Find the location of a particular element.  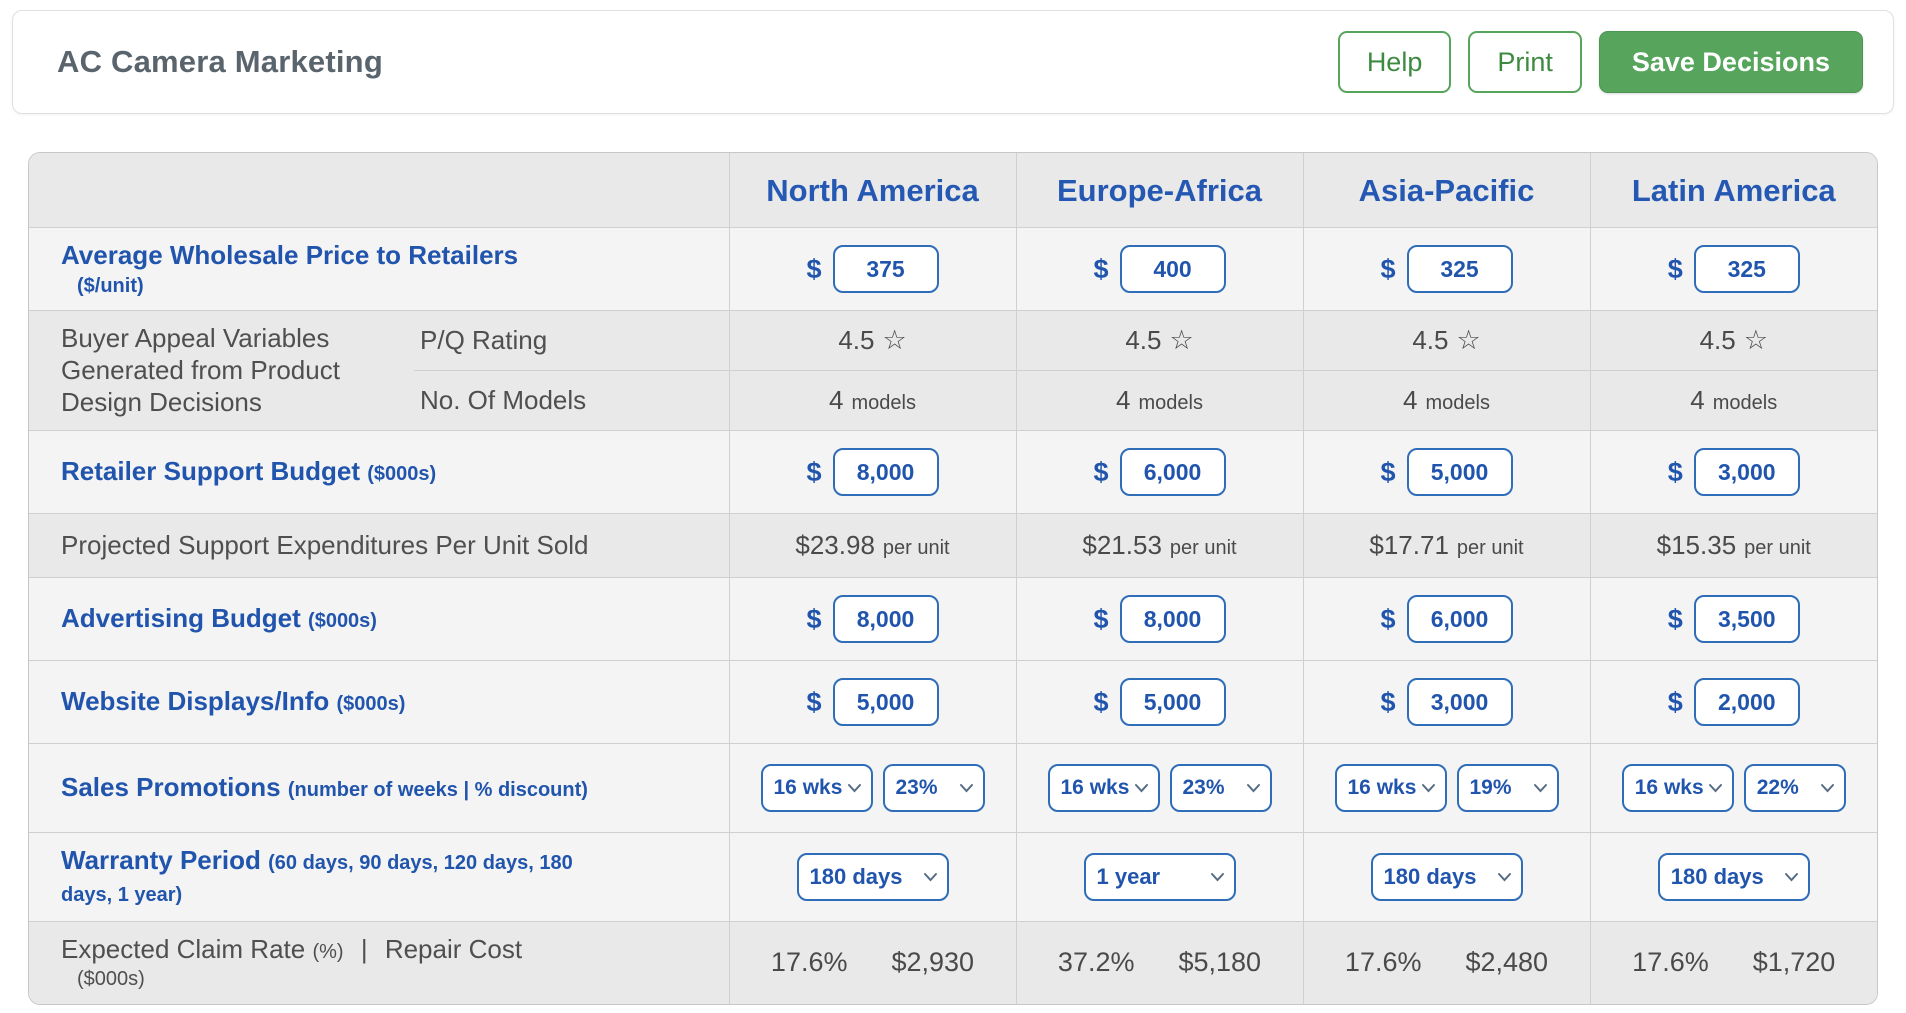

advertising-row: Advertising Budget ($000s) $ $ $ $ is located at coordinates (953, 619).